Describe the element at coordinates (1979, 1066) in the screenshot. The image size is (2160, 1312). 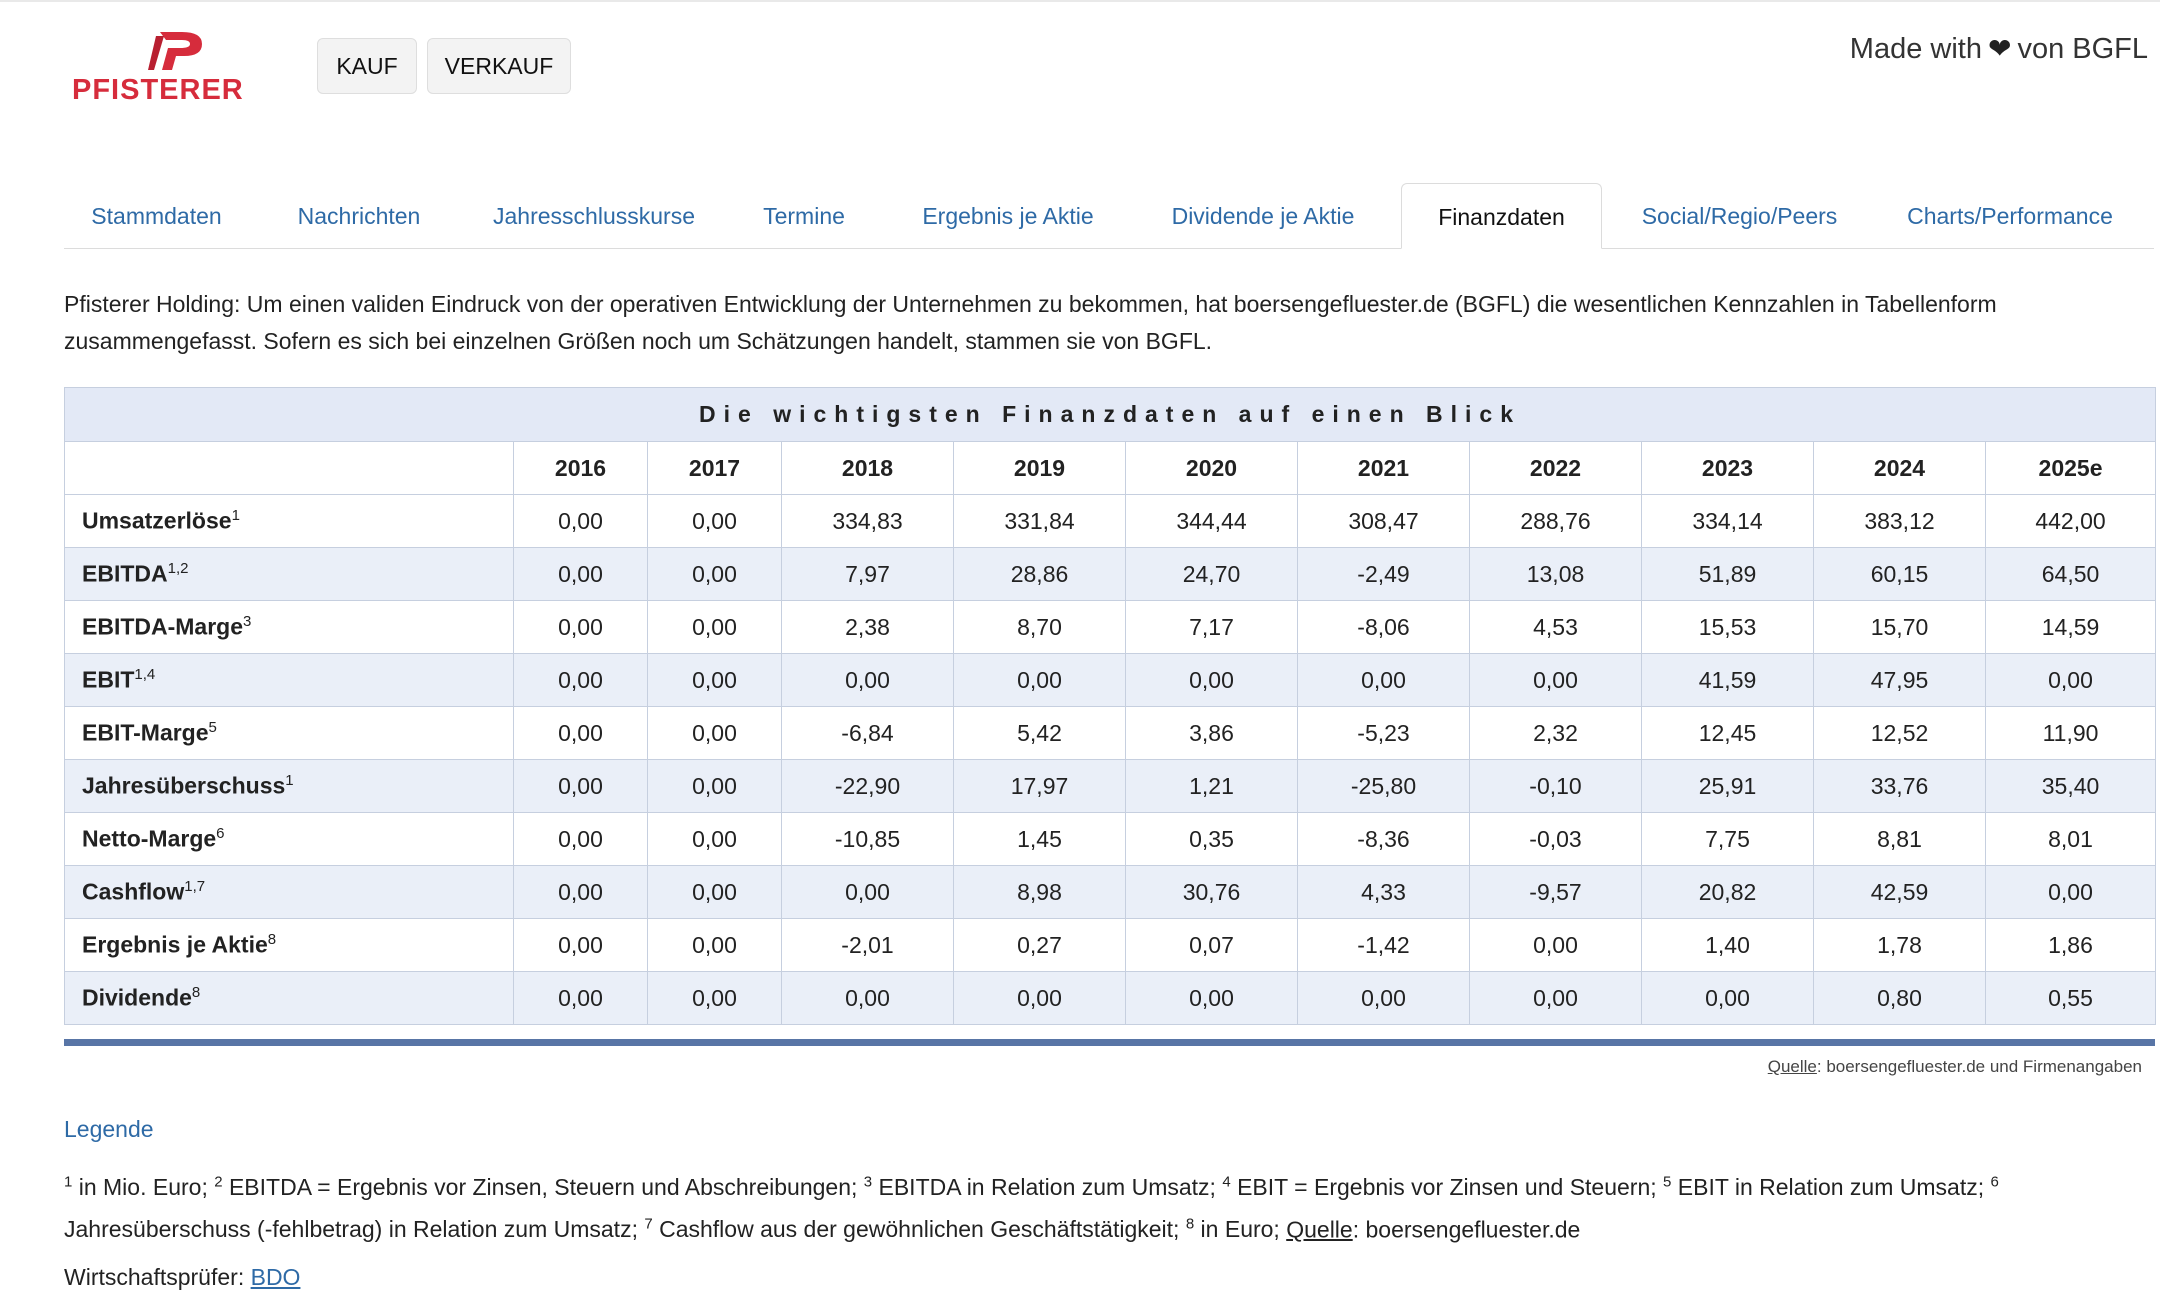
I see `table-source-text: : boersengefluester.de und Firmenangaben` at that location.